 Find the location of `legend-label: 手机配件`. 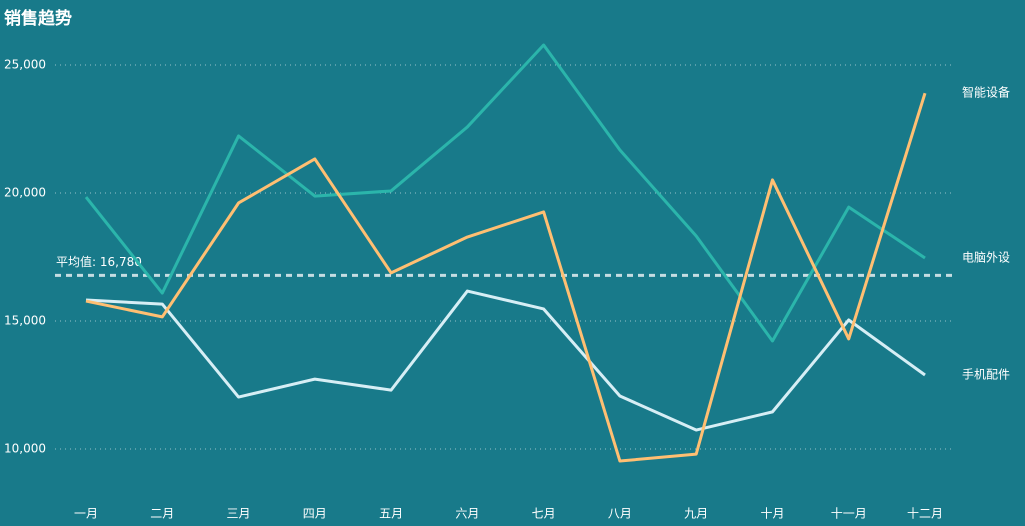

legend-label: 手机配件 is located at coordinates (986, 375).